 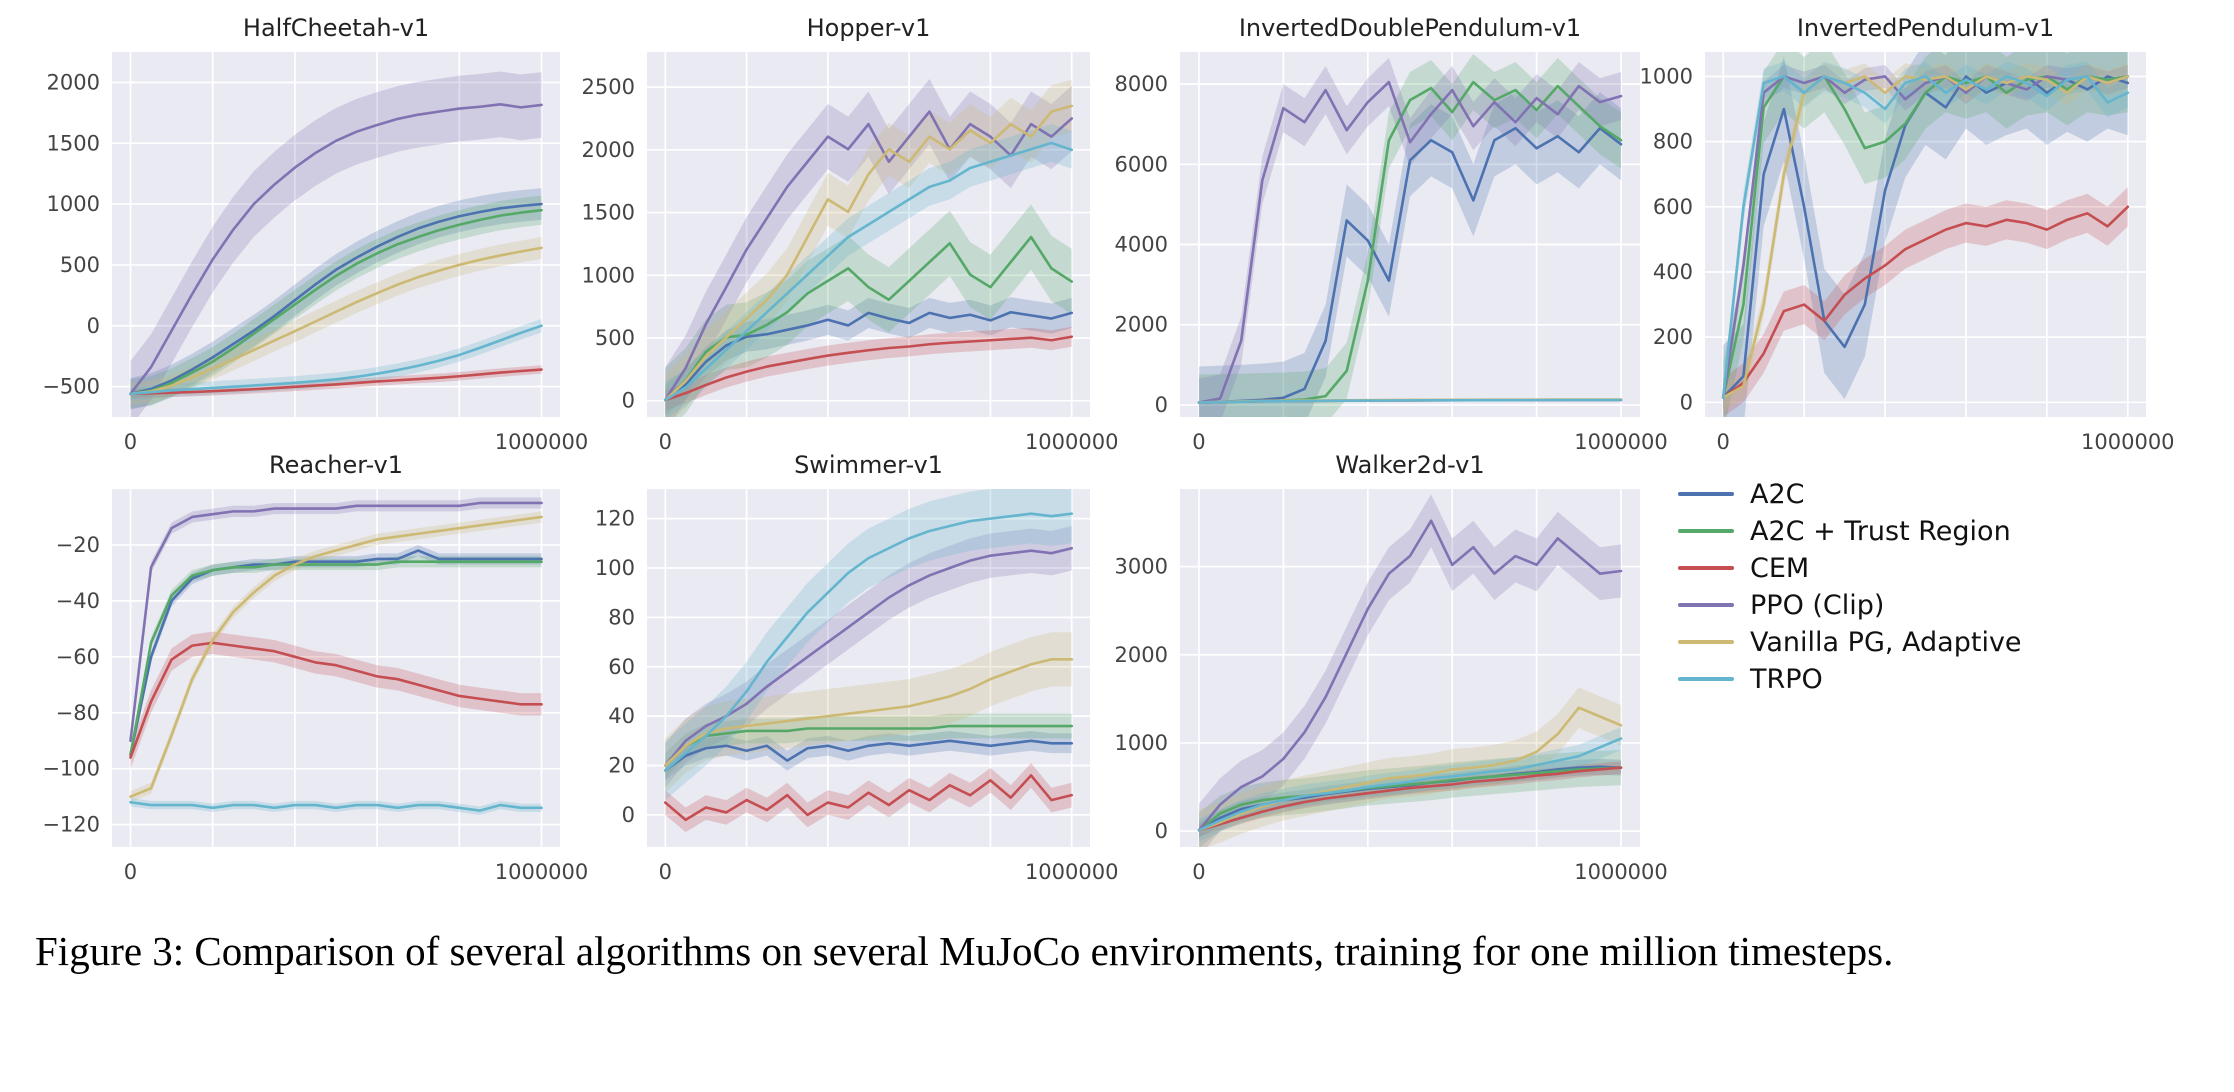 What do you see at coordinates (621, 766) in the screenshot?
I see `svg-text: 20` at bounding box center [621, 766].